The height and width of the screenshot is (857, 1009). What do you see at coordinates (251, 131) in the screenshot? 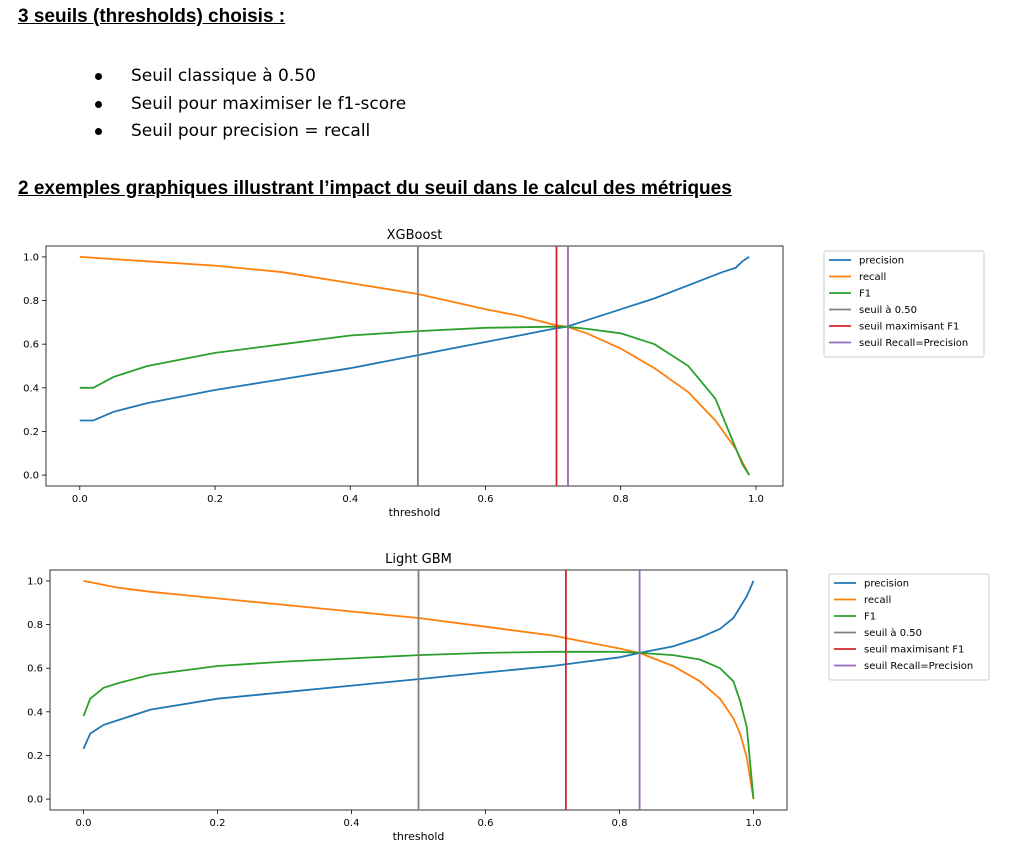
I see `list-item-label: Seuil pour precision = recall` at bounding box center [251, 131].